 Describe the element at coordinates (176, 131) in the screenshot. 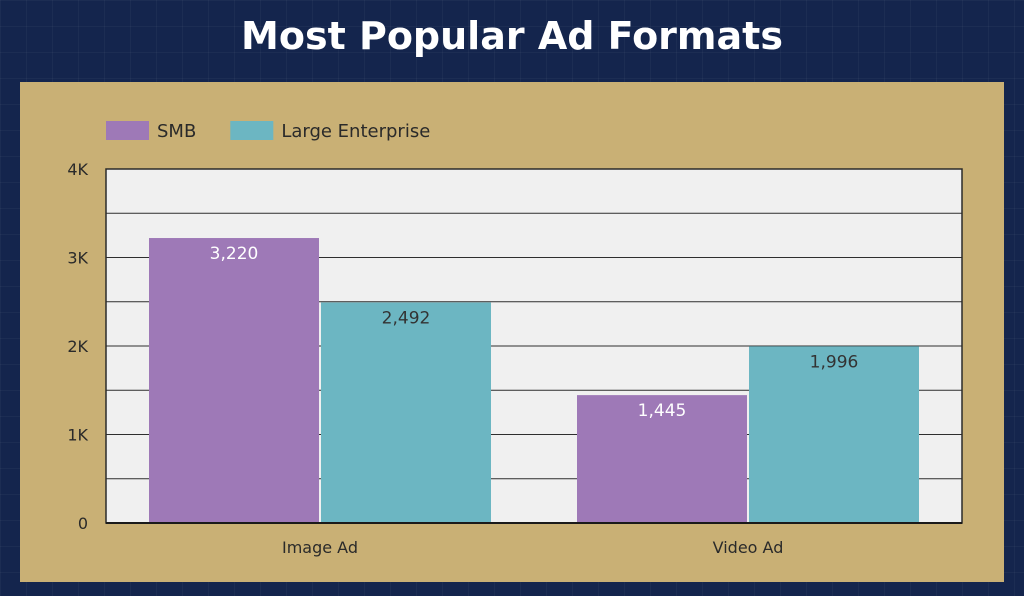

I see `legend-label: SMB` at that location.